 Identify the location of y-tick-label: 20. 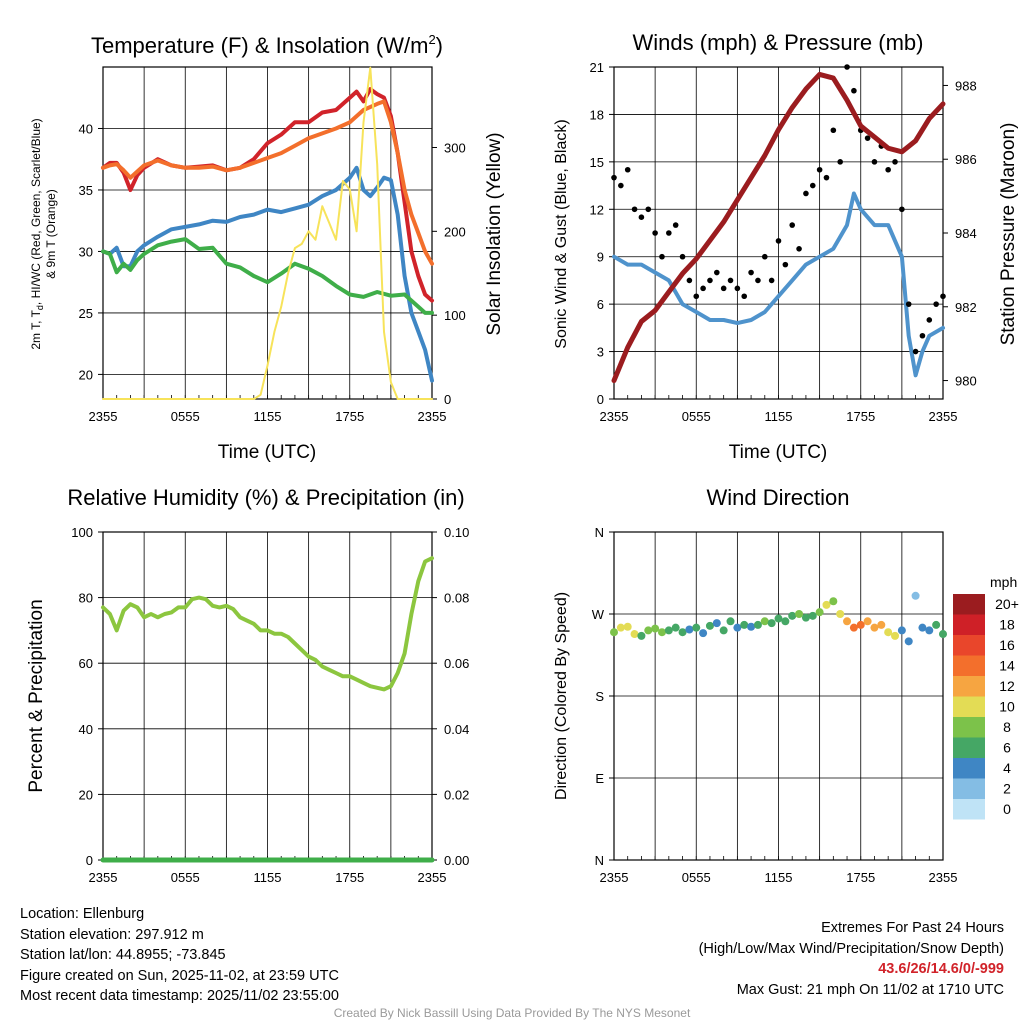
(86, 794).